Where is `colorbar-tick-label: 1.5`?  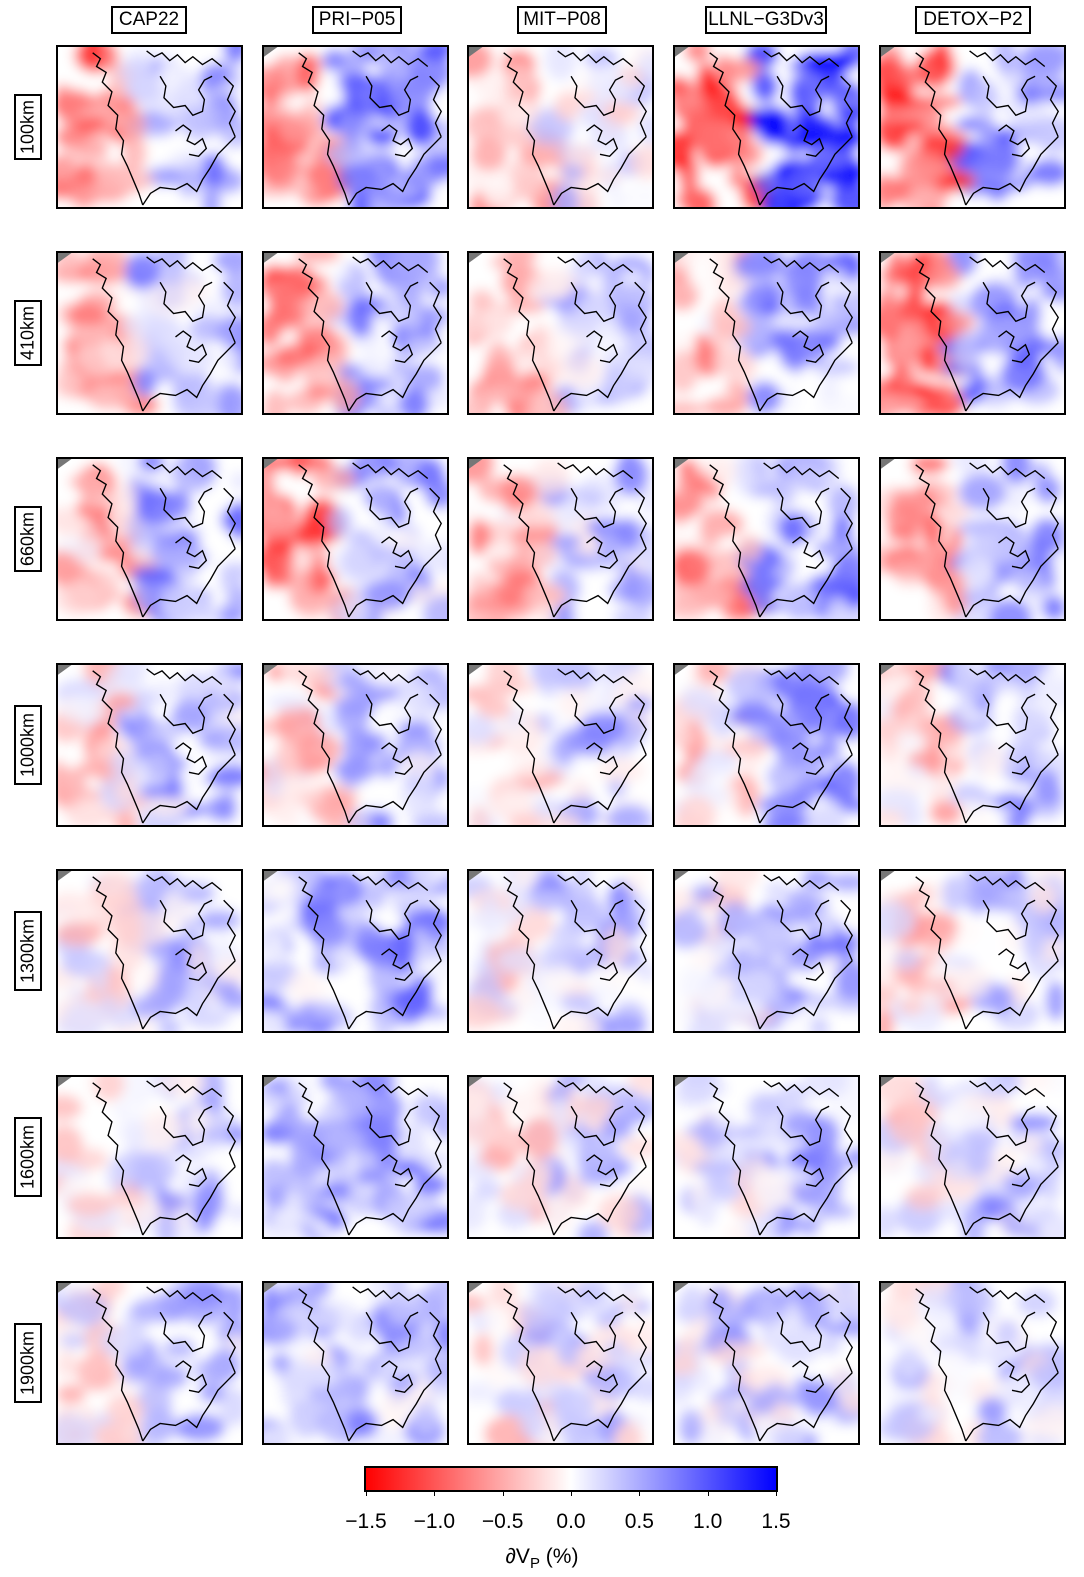 colorbar-tick-label: 1.5 is located at coordinates (776, 1521).